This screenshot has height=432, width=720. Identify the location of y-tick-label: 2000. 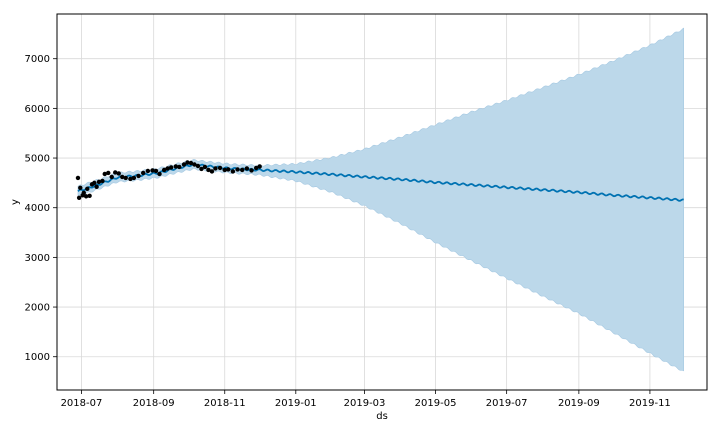
(37, 308).